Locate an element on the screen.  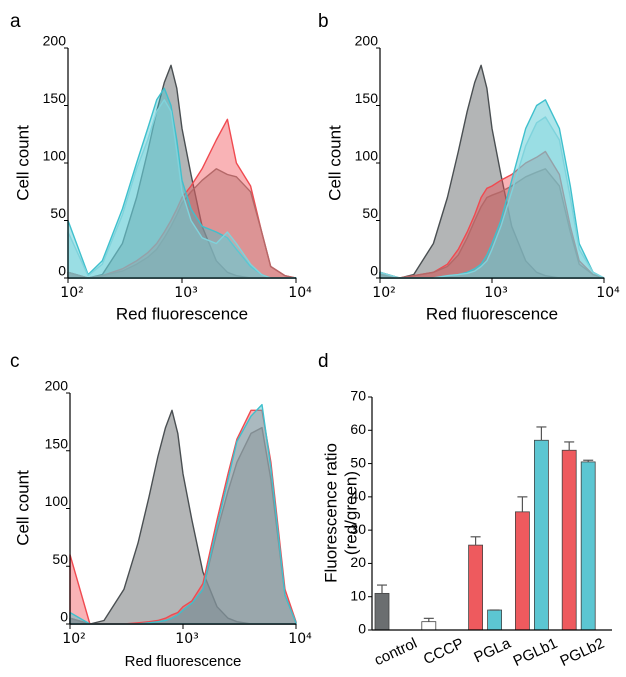
panel-label: b is located at coordinates (323, 21).